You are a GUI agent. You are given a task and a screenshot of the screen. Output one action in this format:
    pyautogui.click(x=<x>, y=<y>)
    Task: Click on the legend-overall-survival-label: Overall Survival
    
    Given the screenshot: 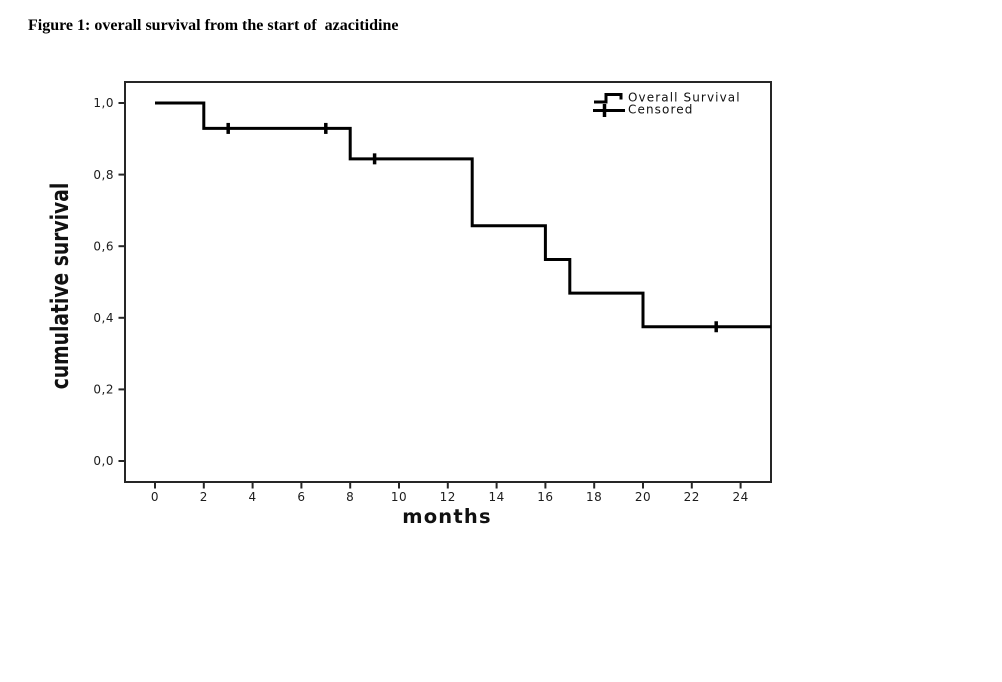 What is the action you would take?
    pyautogui.click(x=684, y=98)
    